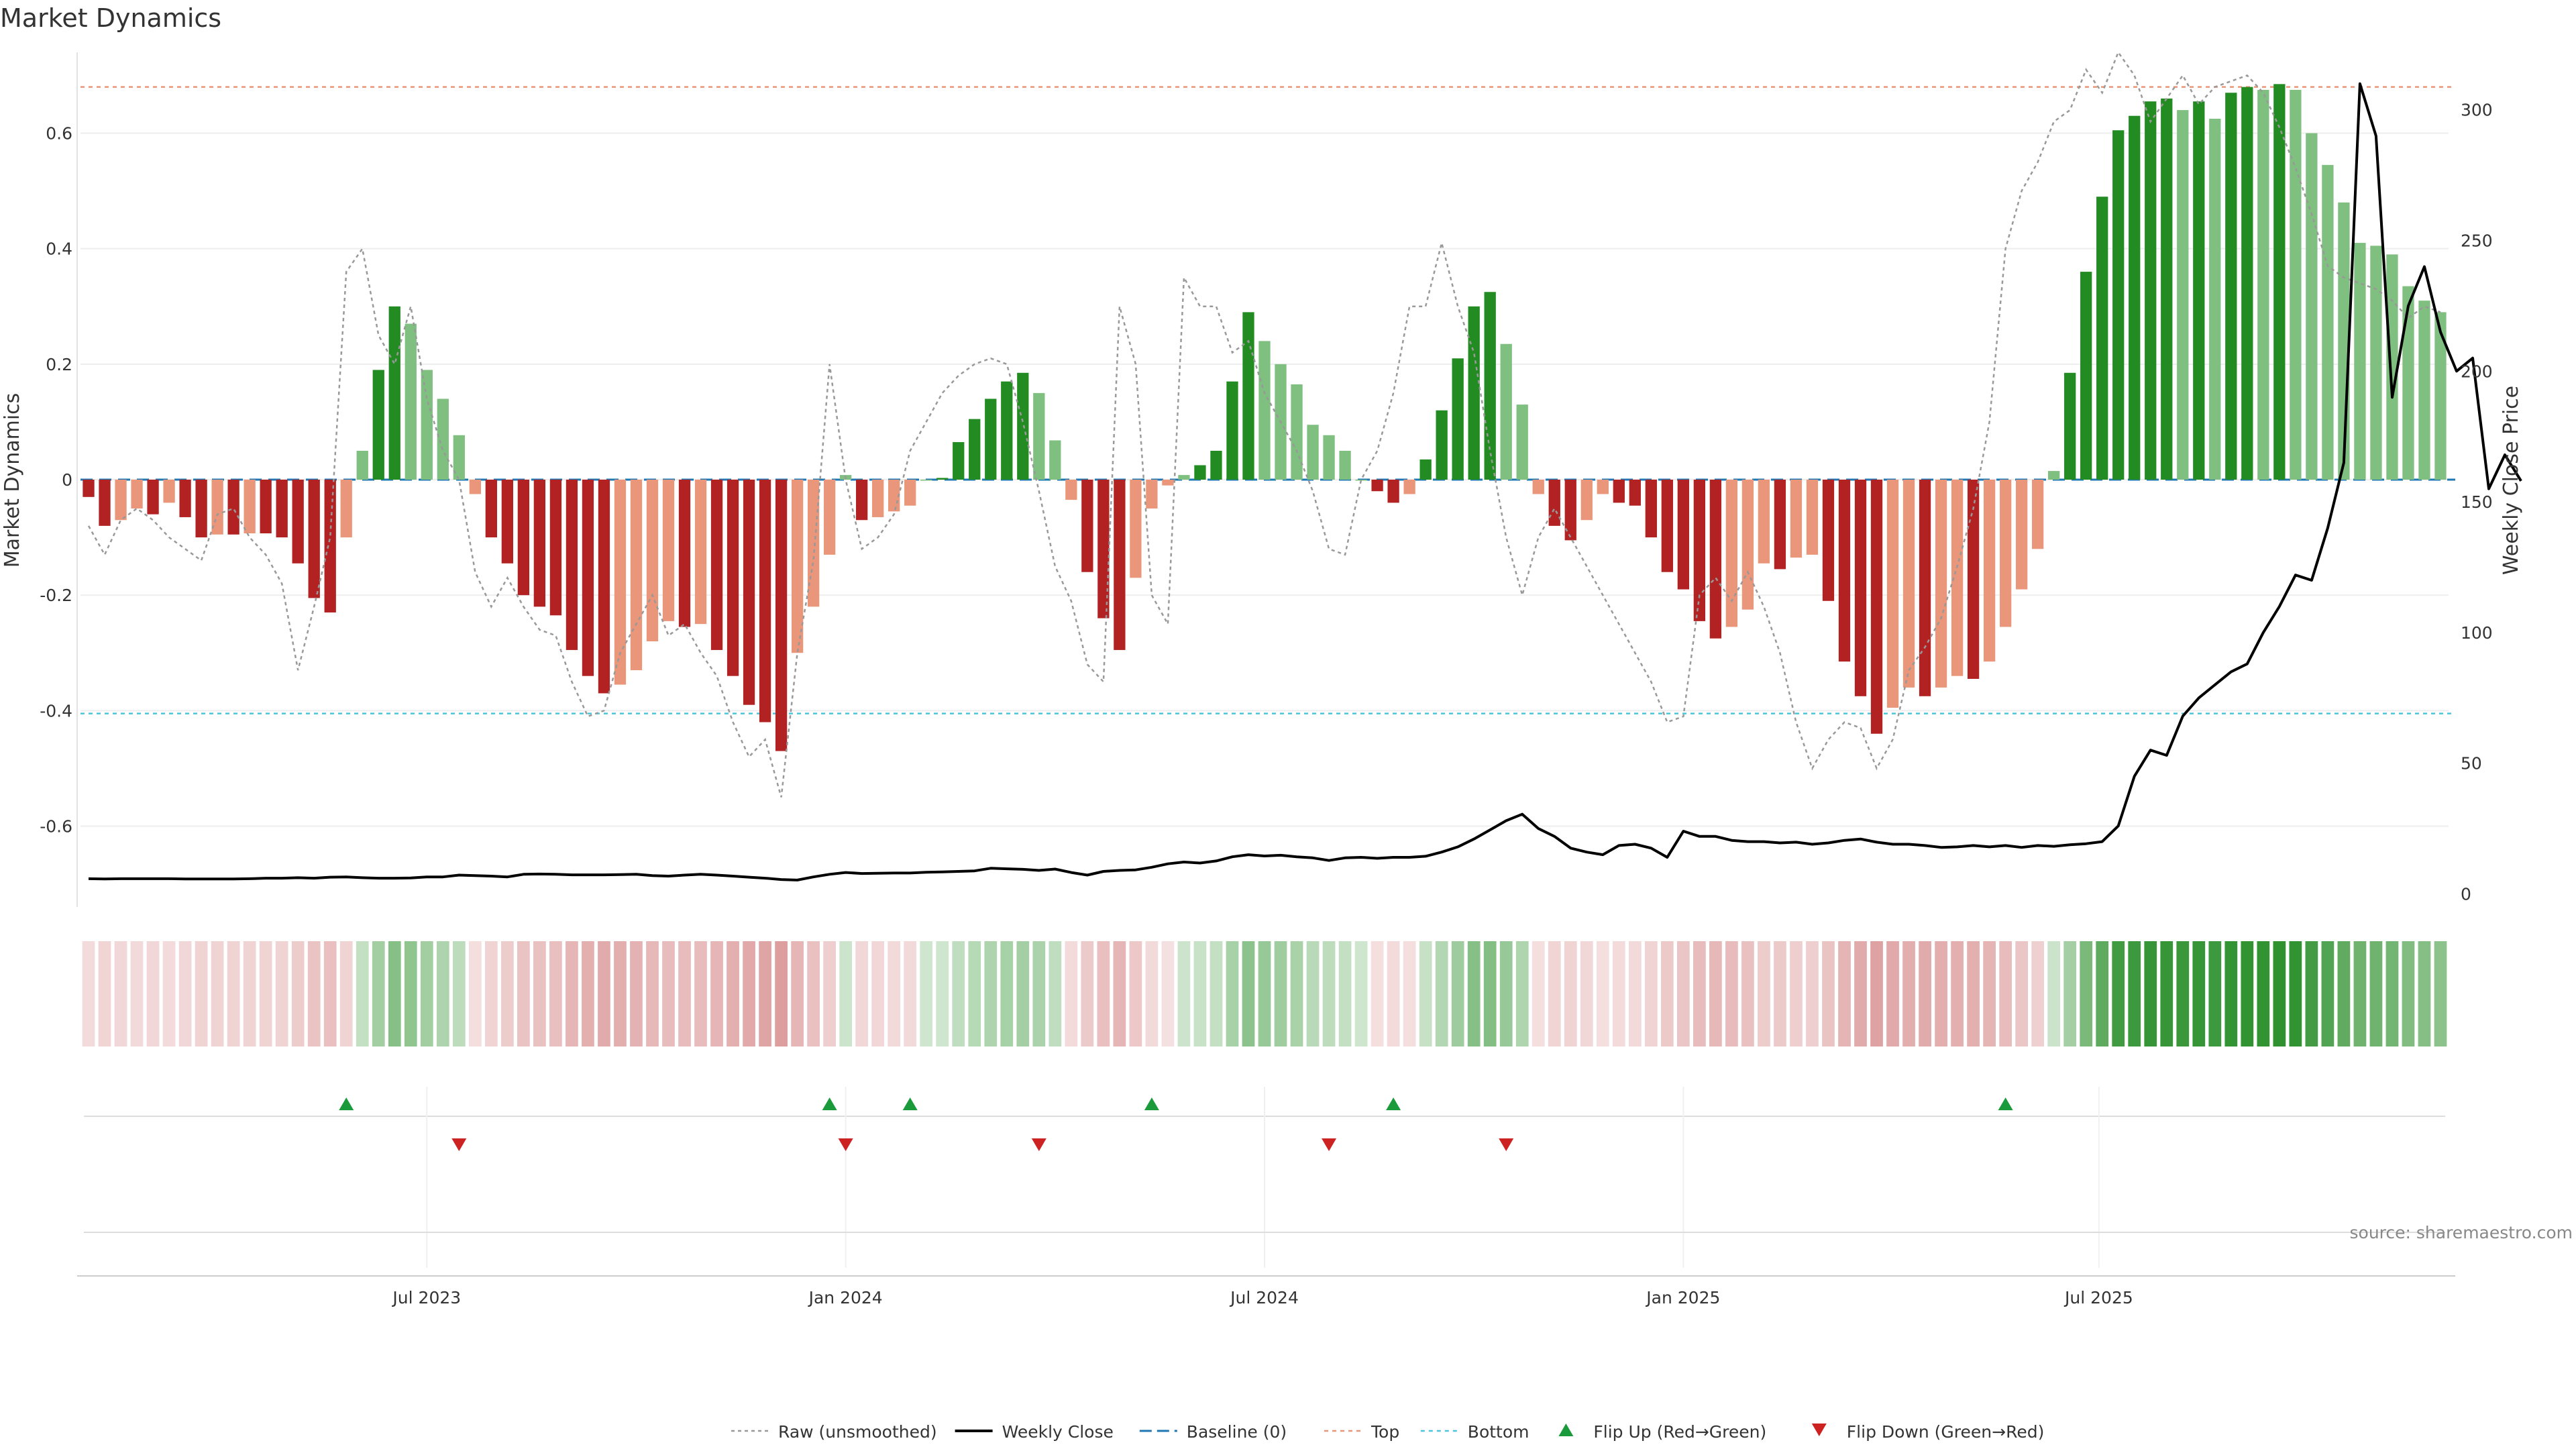 The height and width of the screenshot is (1449, 2576). I want to click on x-tick-label: Jan 2025, so click(1682, 1297).